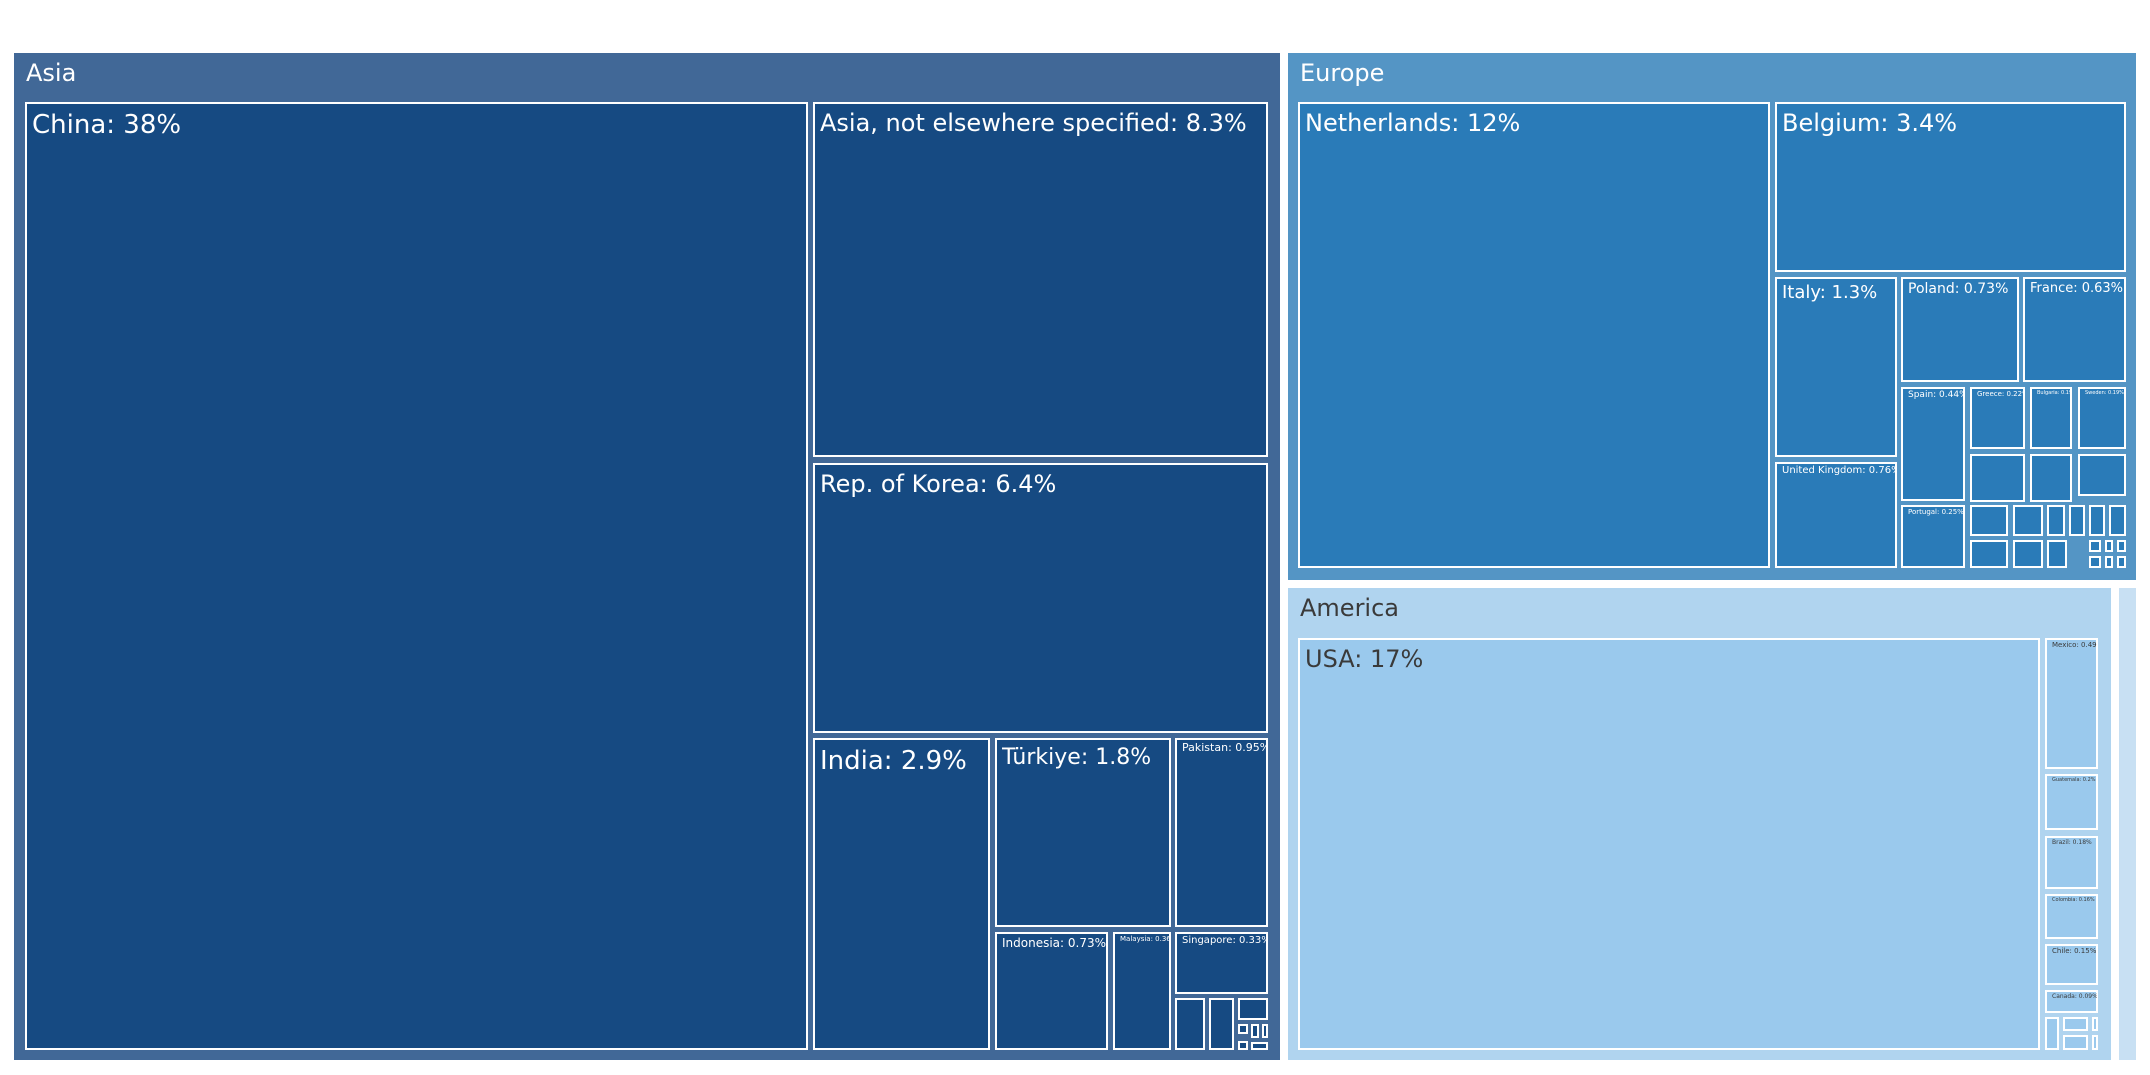  I want to click on treemap-cell-label: Portugal: 0.25%, so click(1936, 512).